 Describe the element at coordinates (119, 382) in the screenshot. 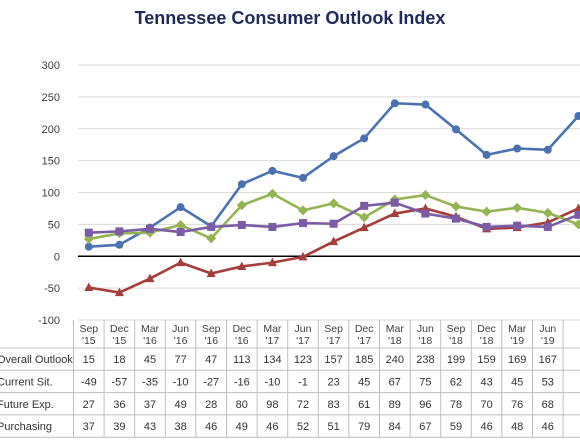

I see `table-cell-value: -57` at that location.